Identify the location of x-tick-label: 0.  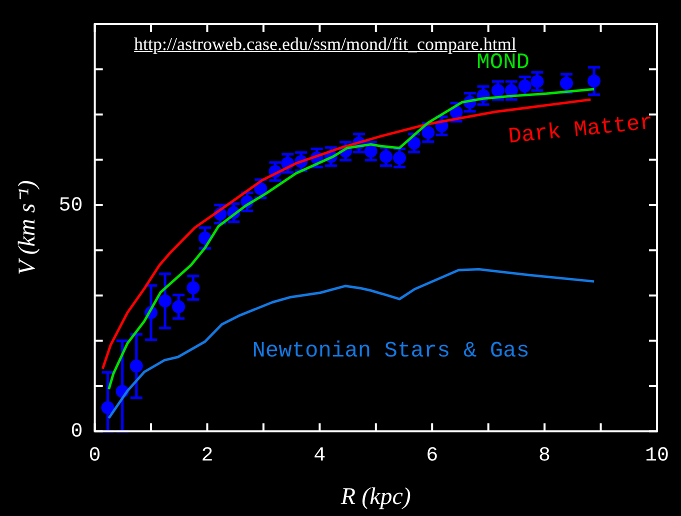
(94, 456).